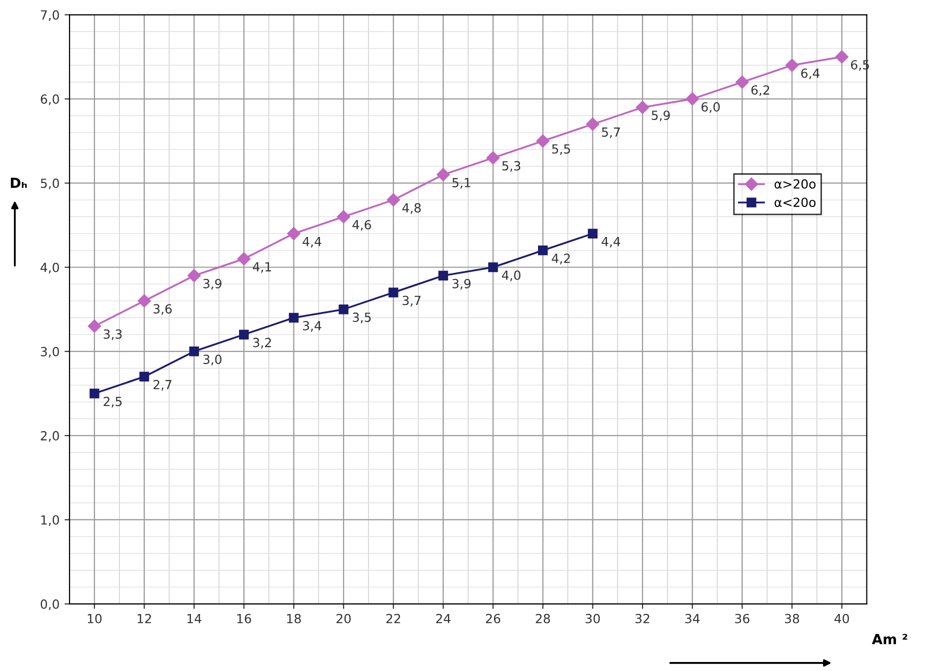 This screenshot has height=671, width=927. I want to click on data-label: 5,7, so click(611, 133).